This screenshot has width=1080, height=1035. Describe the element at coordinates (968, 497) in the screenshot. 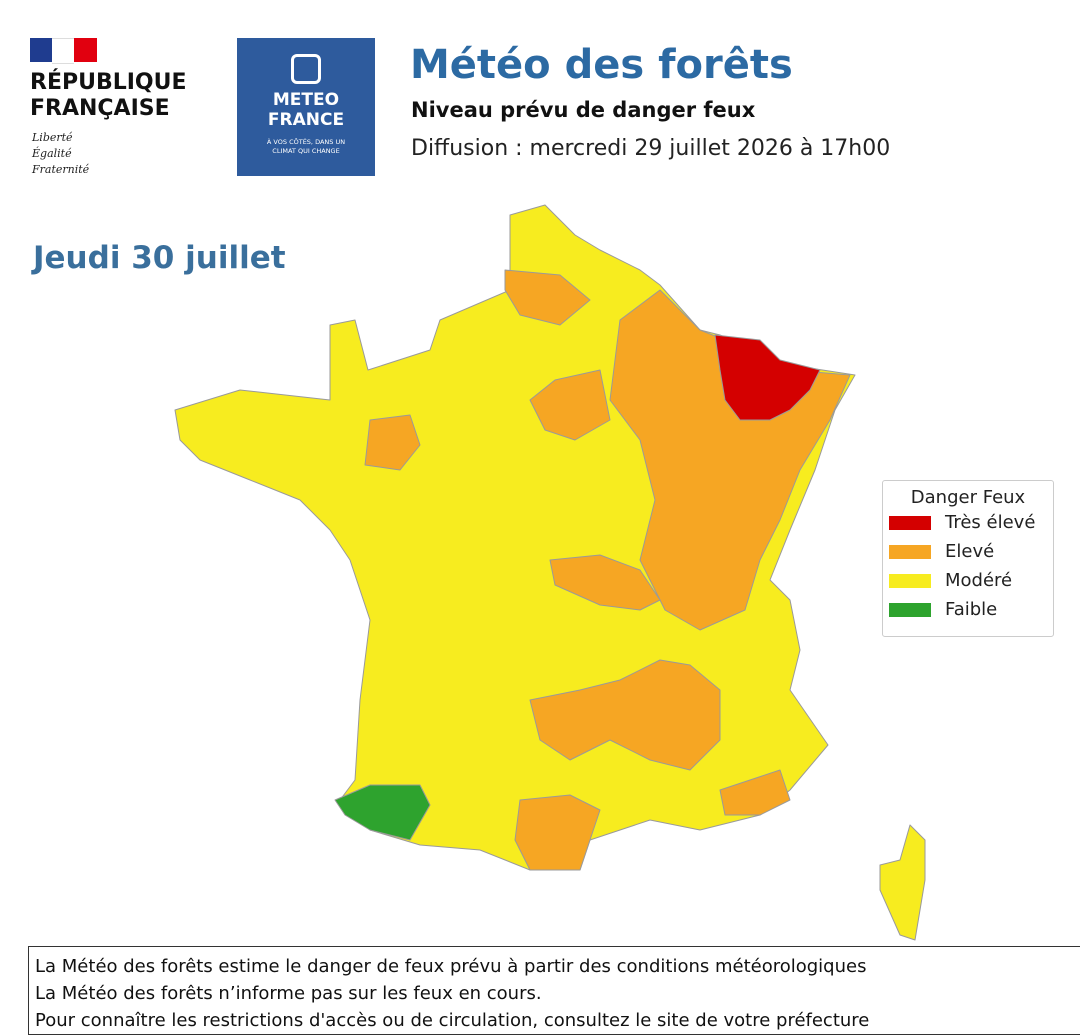

I see `legend-title: Danger Feux` at that location.